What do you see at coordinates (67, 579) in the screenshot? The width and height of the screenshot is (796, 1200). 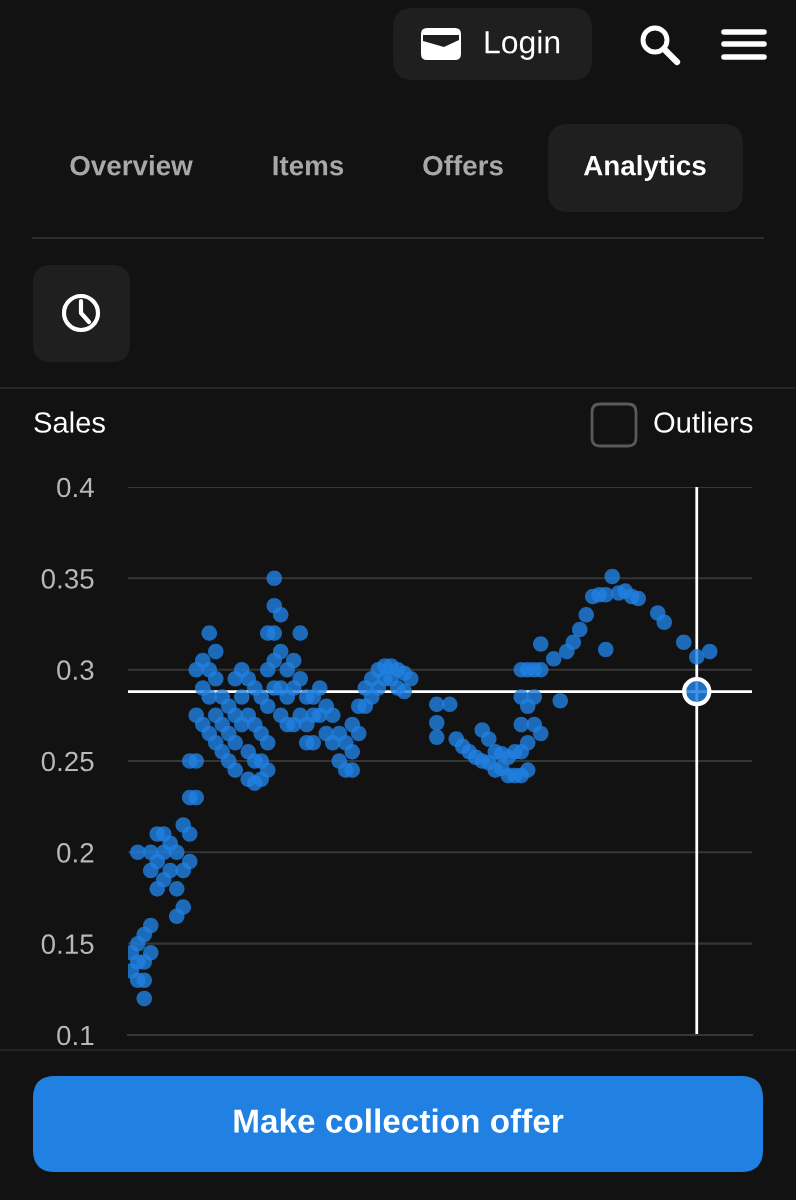 I see `y-tick-label: 0.35` at bounding box center [67, 579].